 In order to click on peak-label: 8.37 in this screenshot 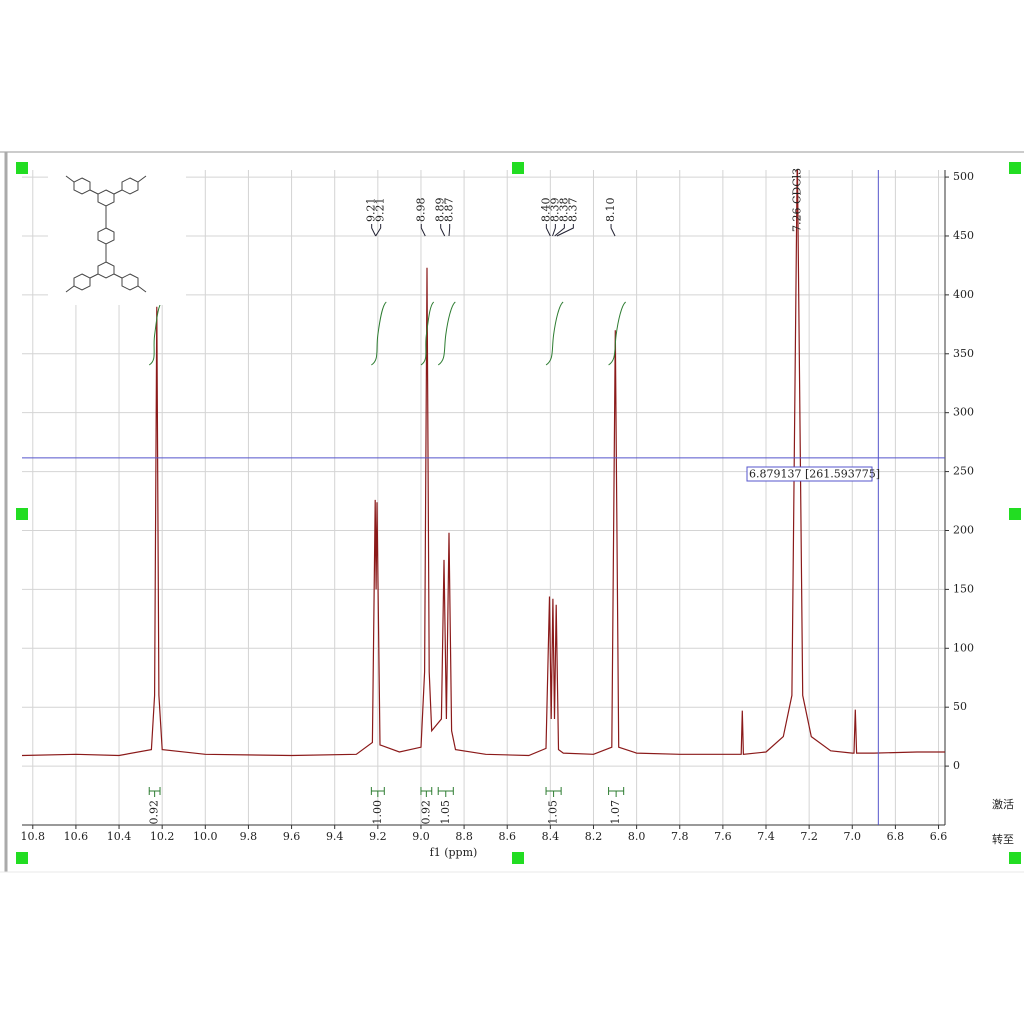, I will do `click(572, 210)`.